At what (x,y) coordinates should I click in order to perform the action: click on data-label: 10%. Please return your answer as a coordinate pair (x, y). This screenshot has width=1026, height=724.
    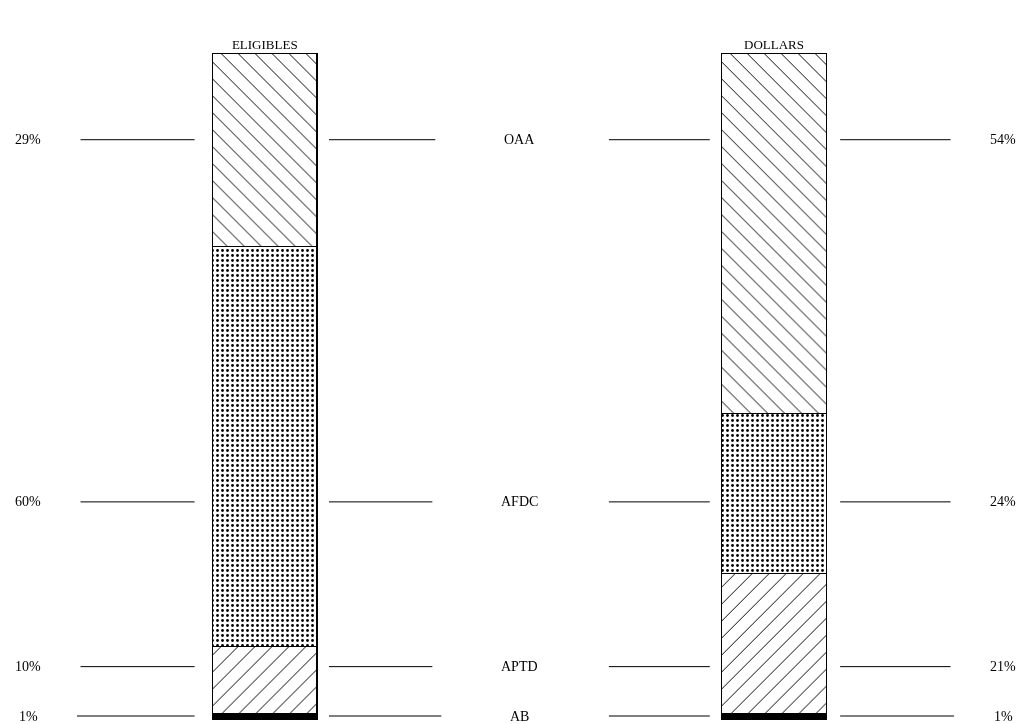
    Looking at the image, I should click on (28, 666).